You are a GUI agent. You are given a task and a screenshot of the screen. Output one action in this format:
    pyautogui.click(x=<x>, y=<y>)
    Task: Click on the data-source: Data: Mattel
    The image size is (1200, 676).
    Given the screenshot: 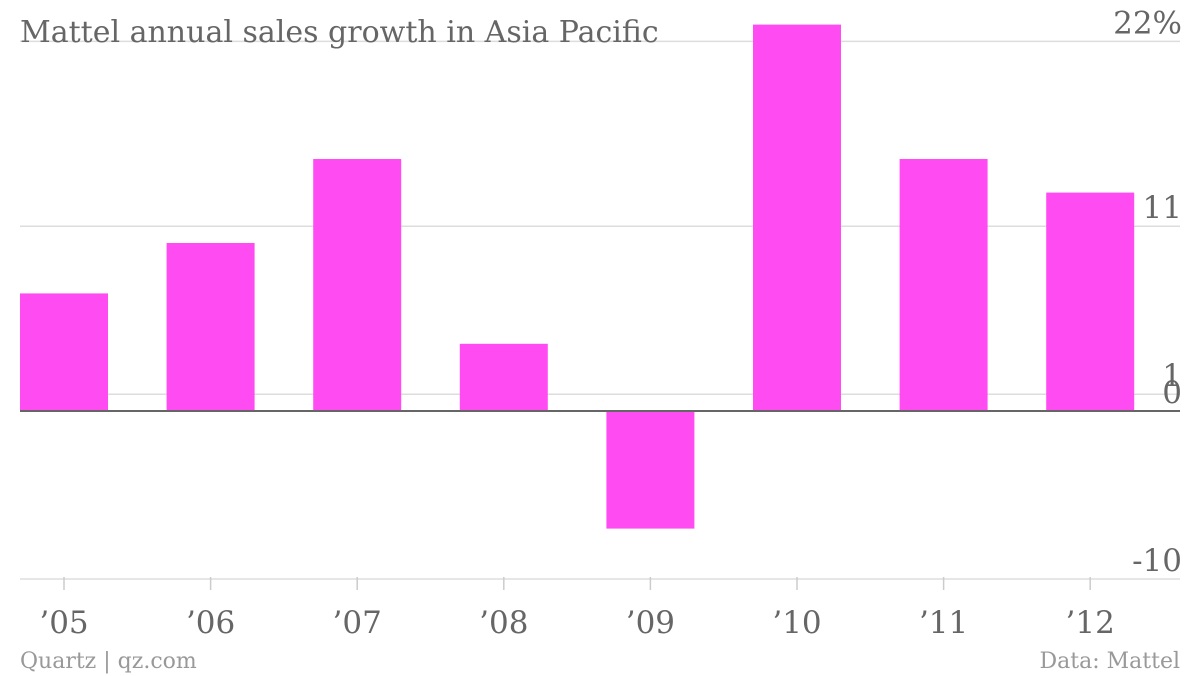 What is the action you would take?
    pyautogui.click(x=1110, y=661)
    